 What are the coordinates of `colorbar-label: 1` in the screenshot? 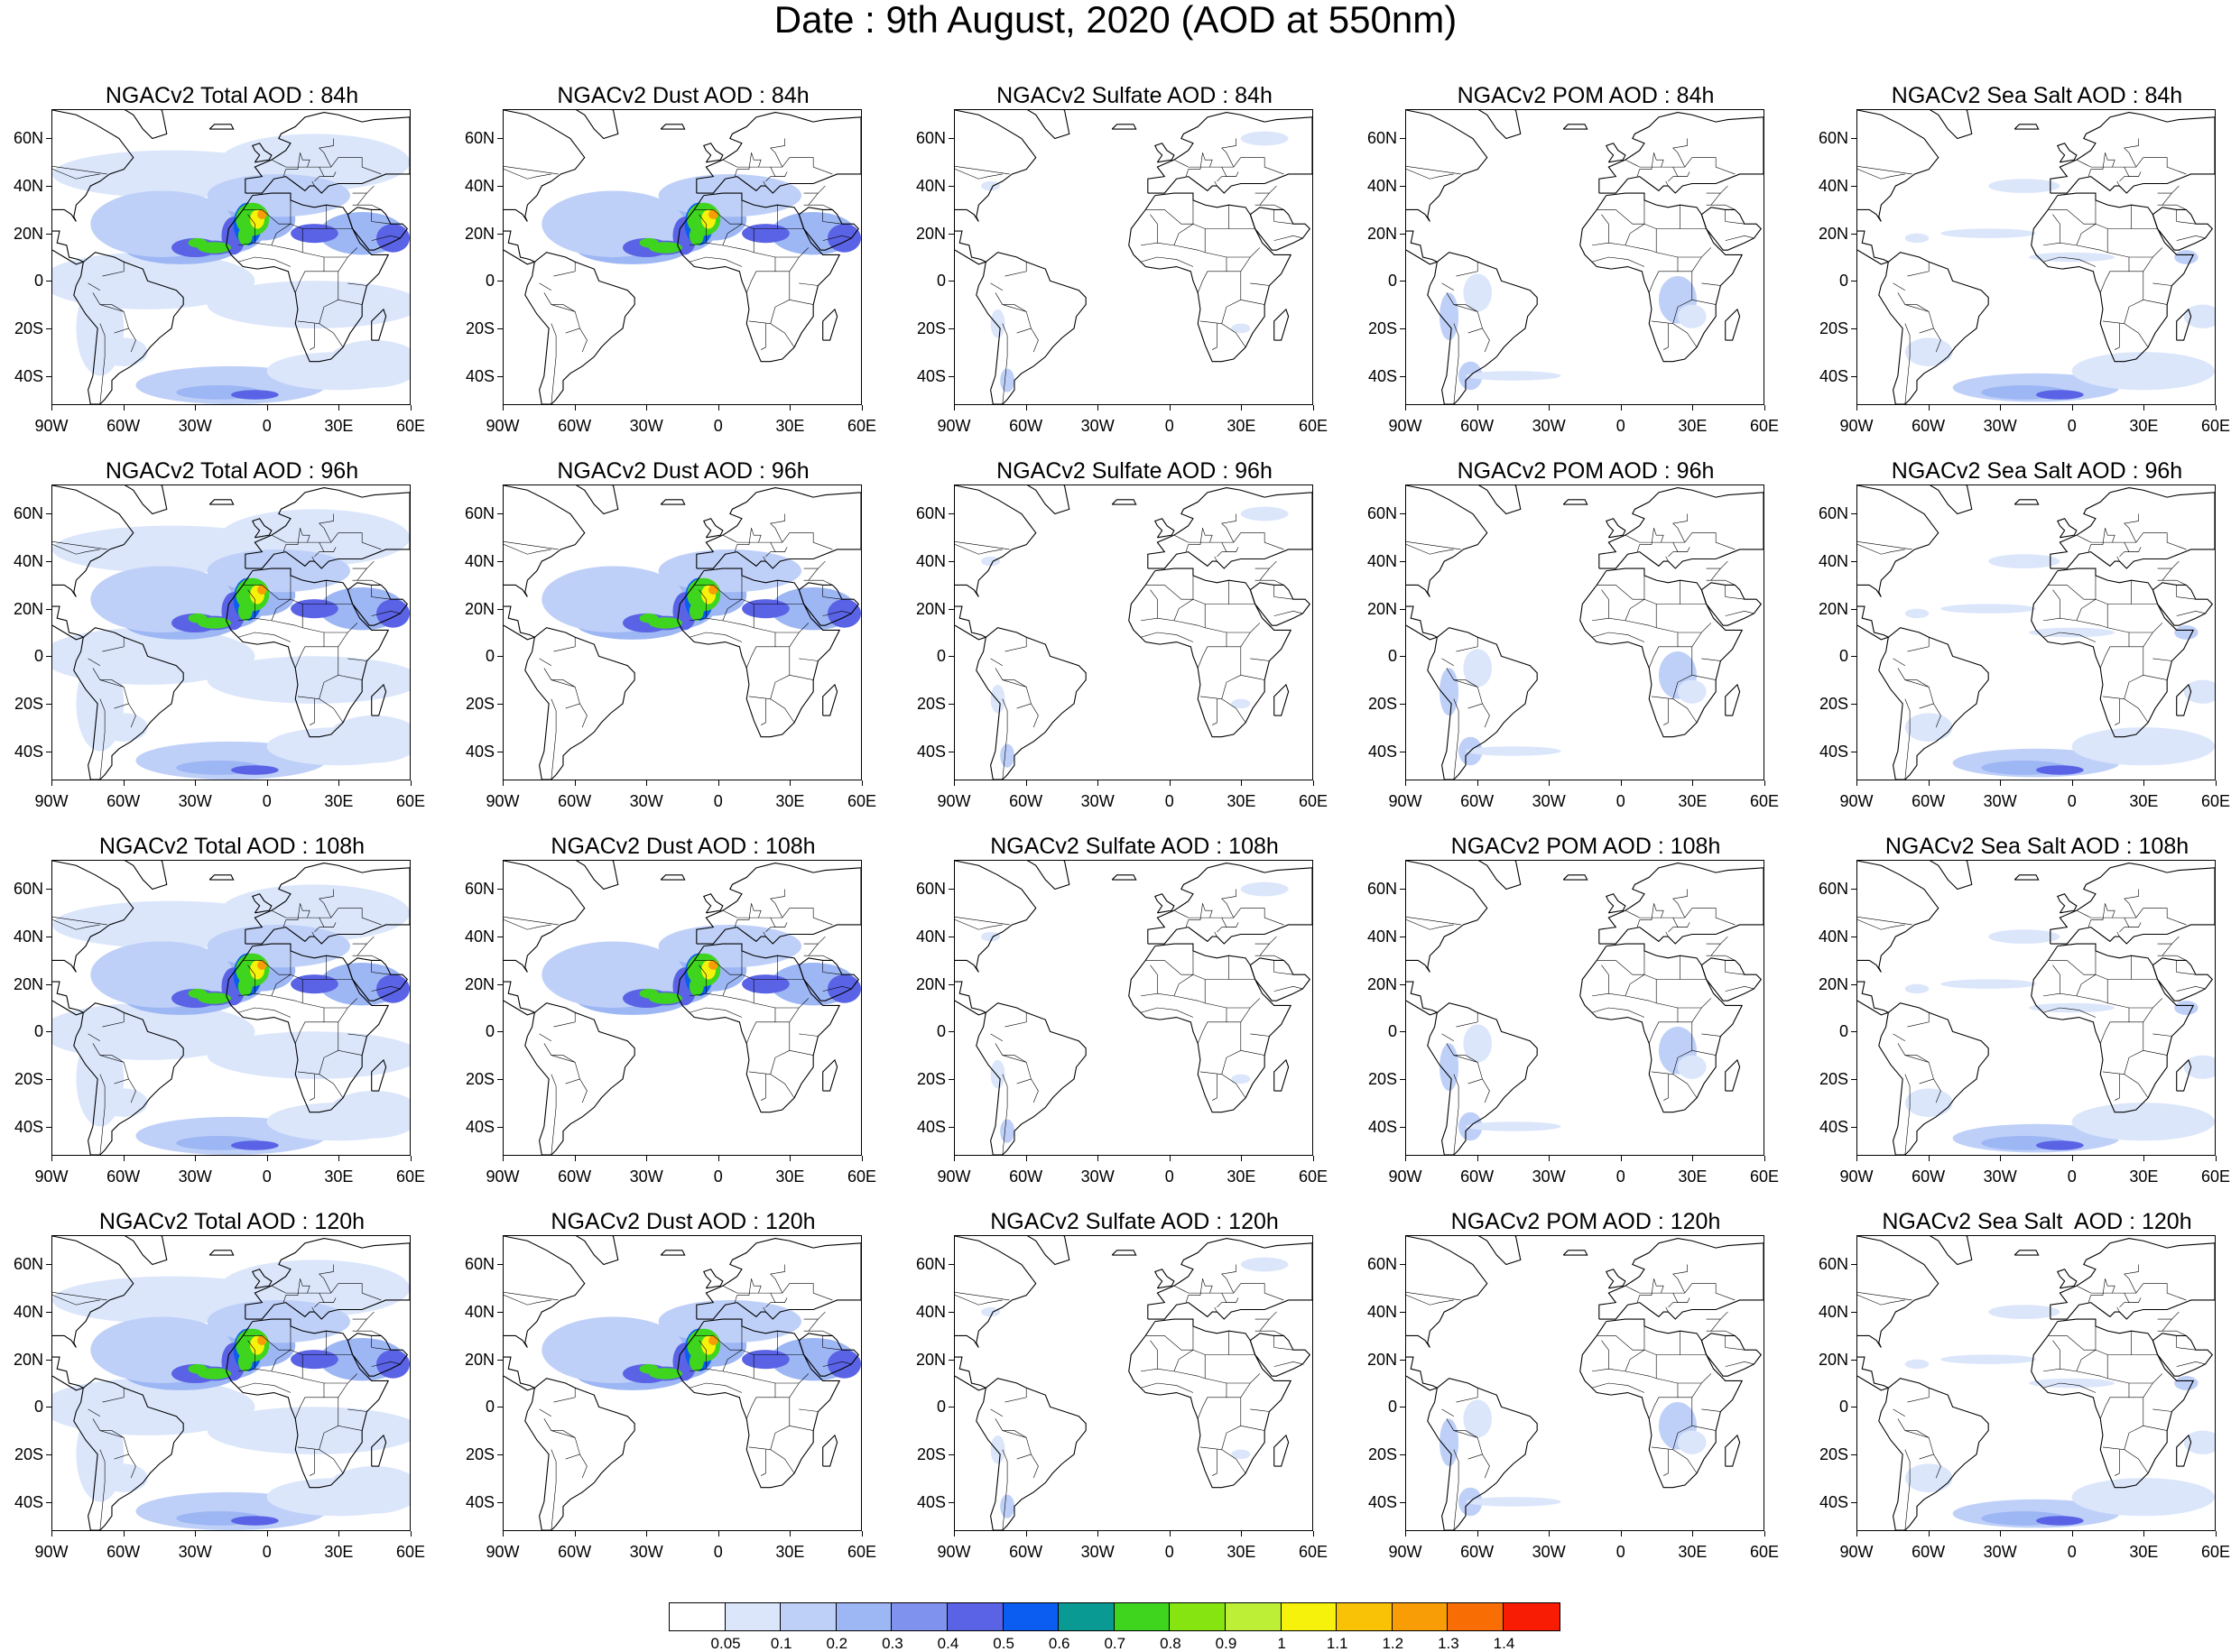 It's located at (1281, 1643).